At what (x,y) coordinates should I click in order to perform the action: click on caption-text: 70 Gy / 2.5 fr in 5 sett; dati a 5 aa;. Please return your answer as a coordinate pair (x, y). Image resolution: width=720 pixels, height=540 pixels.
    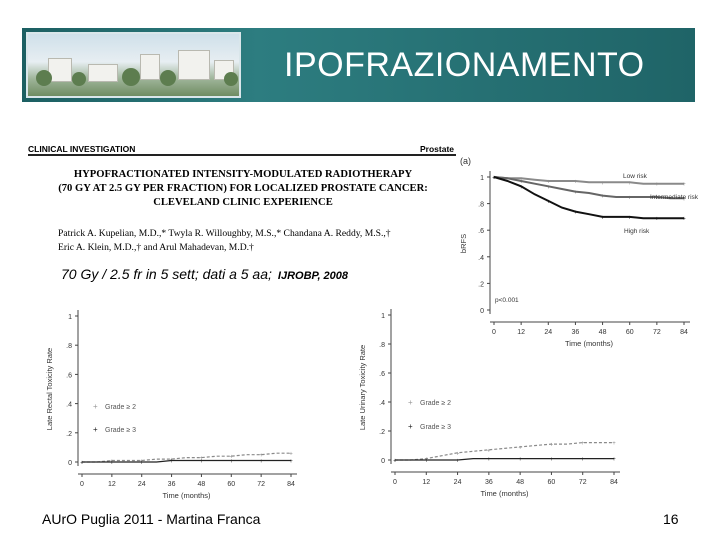
    Looking at the image, I should click on (166, 274).